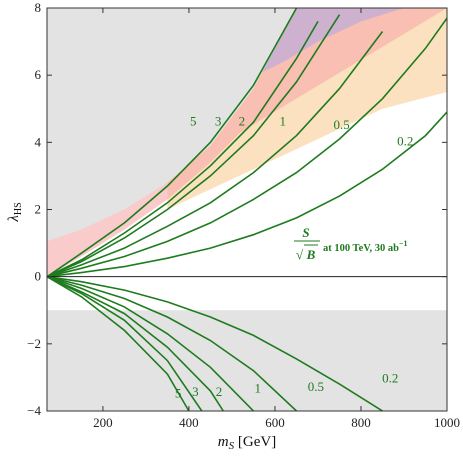  Describe the element at coordinates (258, 388) in the screenshot. I see `contour-label-lower: 1` at that location.